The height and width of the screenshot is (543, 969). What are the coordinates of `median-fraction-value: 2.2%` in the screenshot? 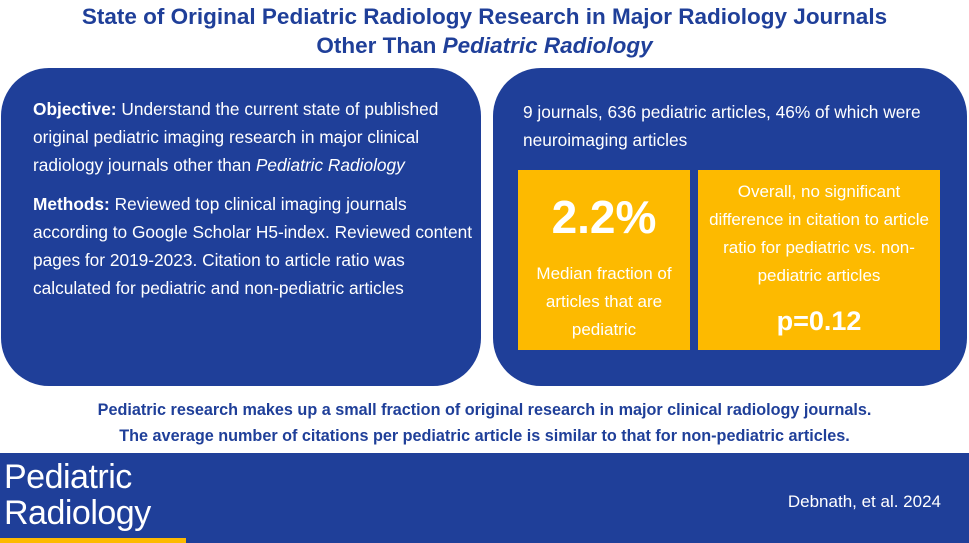 It's located at (604, 217).